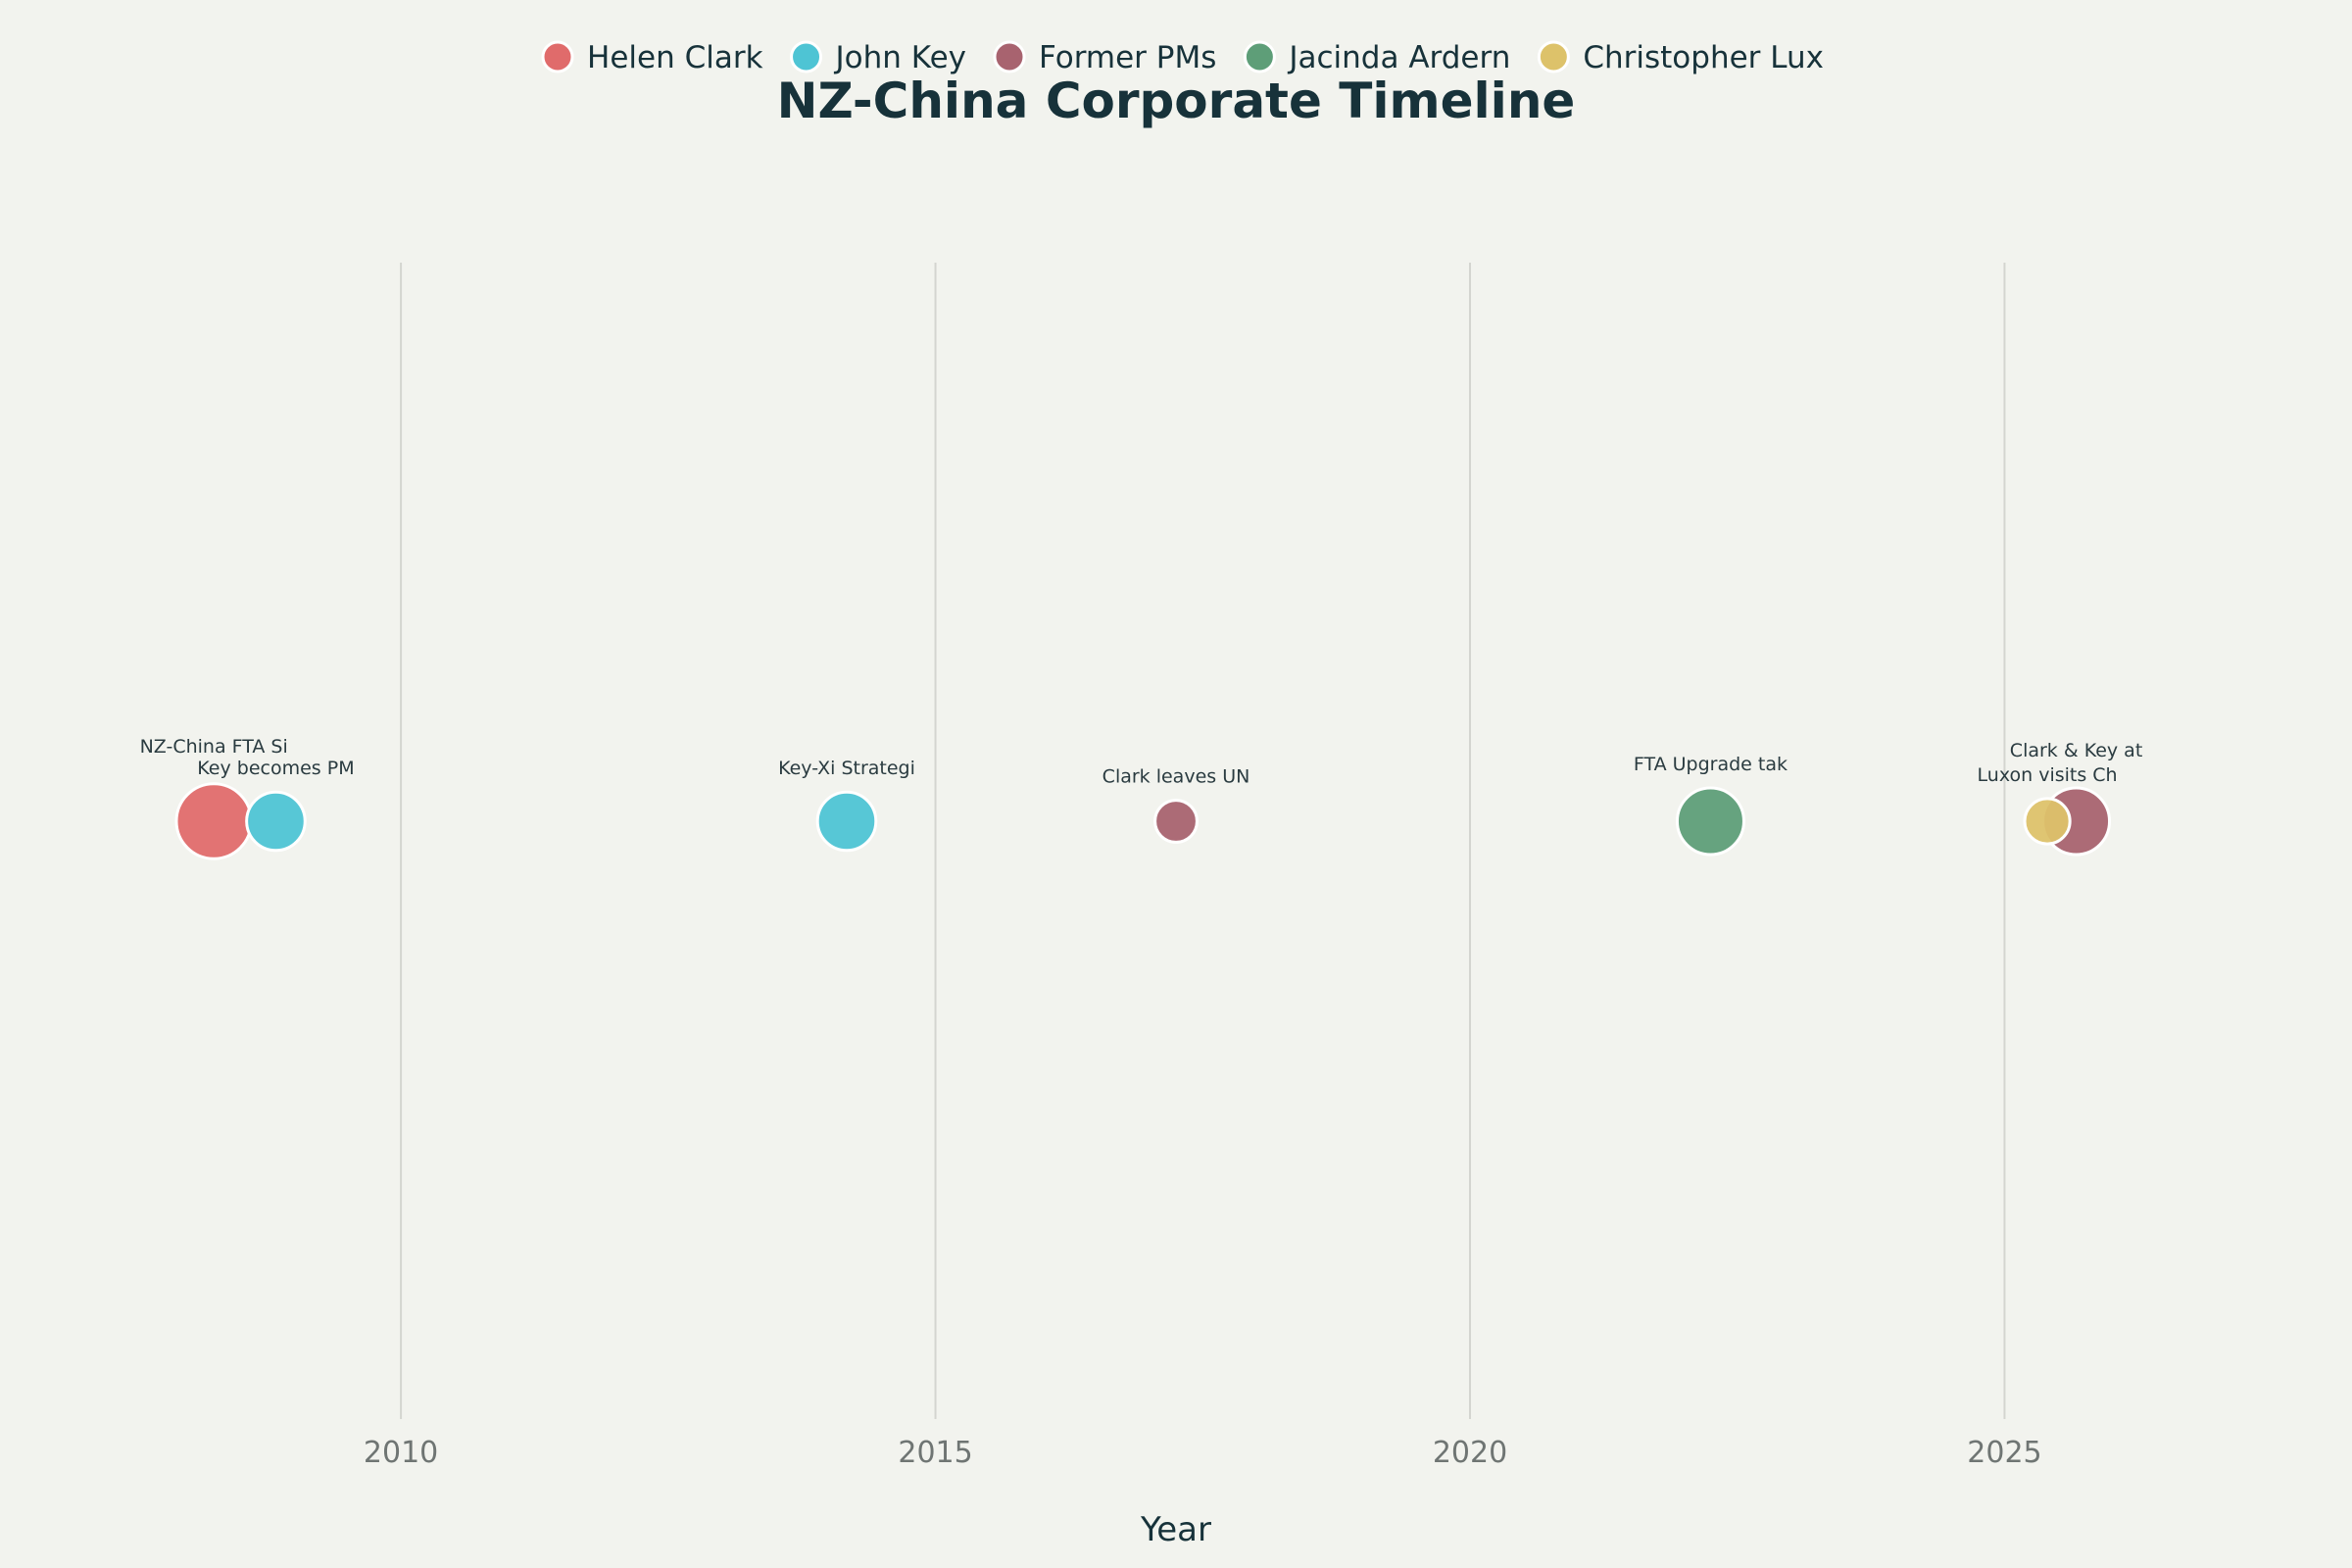 The width and height of the screenshot is (2352, 1568). Describe the element at coordinates (1127, 57) in the screenshot. I see `legend-label: Former PMs` at that location.